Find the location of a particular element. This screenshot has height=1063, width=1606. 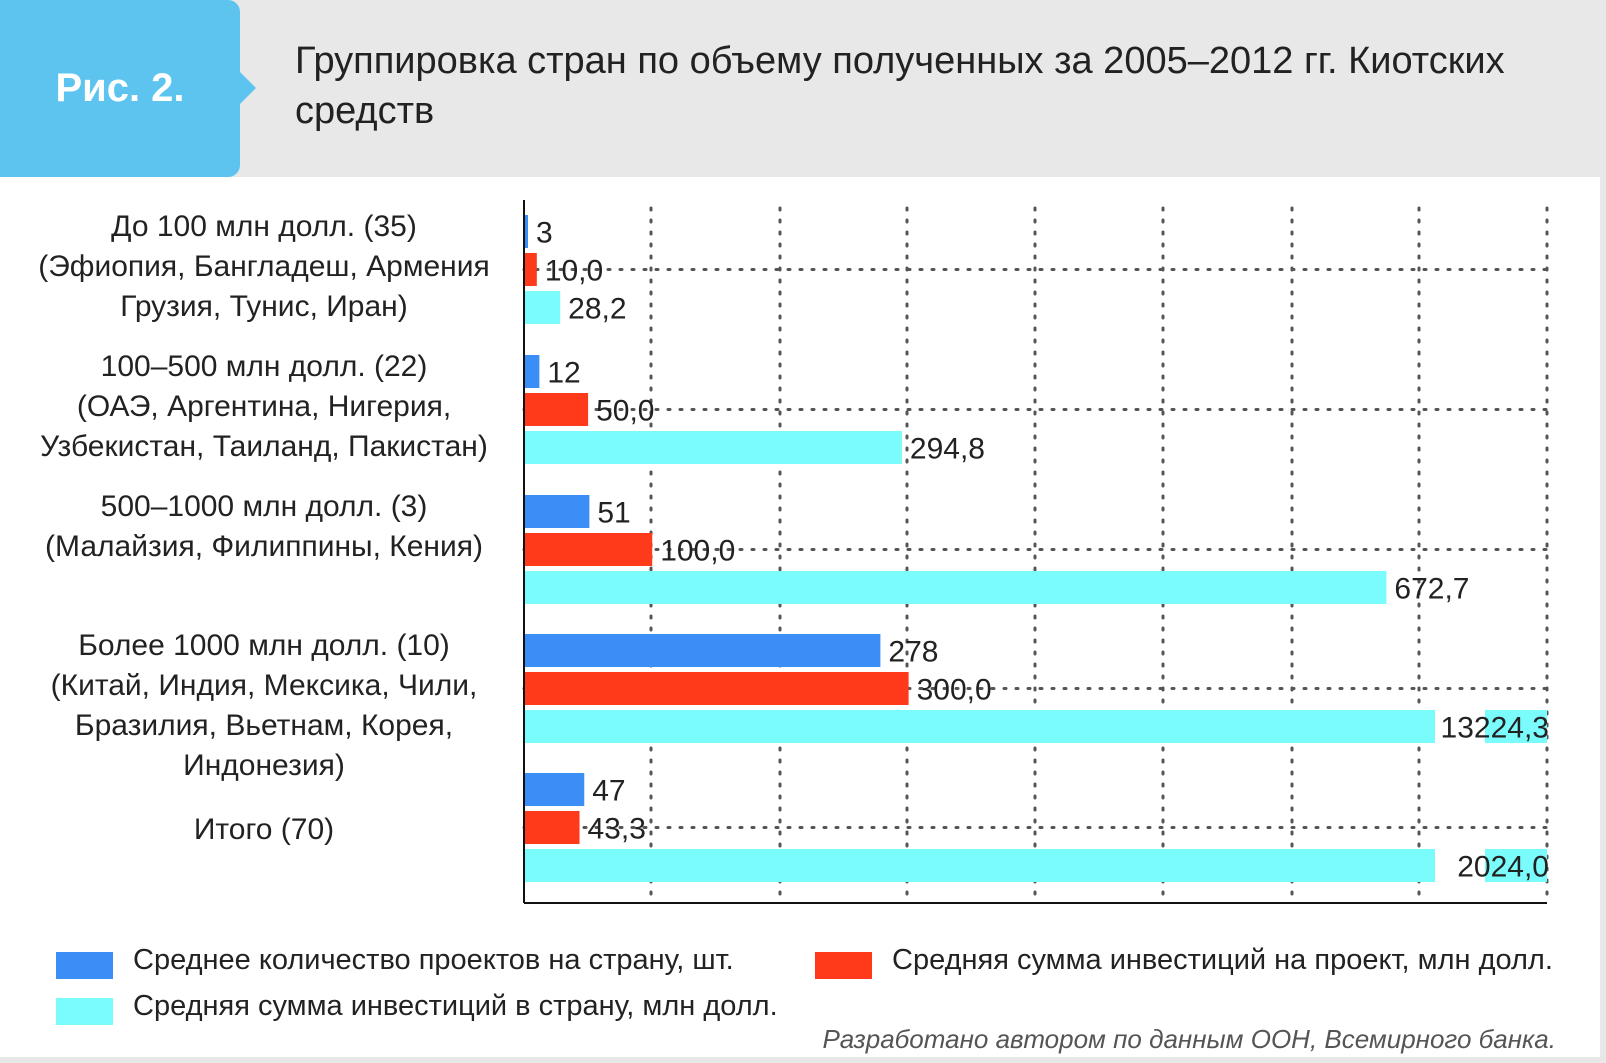

data-label-s0-c1: 12 is located at coordinates (563, 373).